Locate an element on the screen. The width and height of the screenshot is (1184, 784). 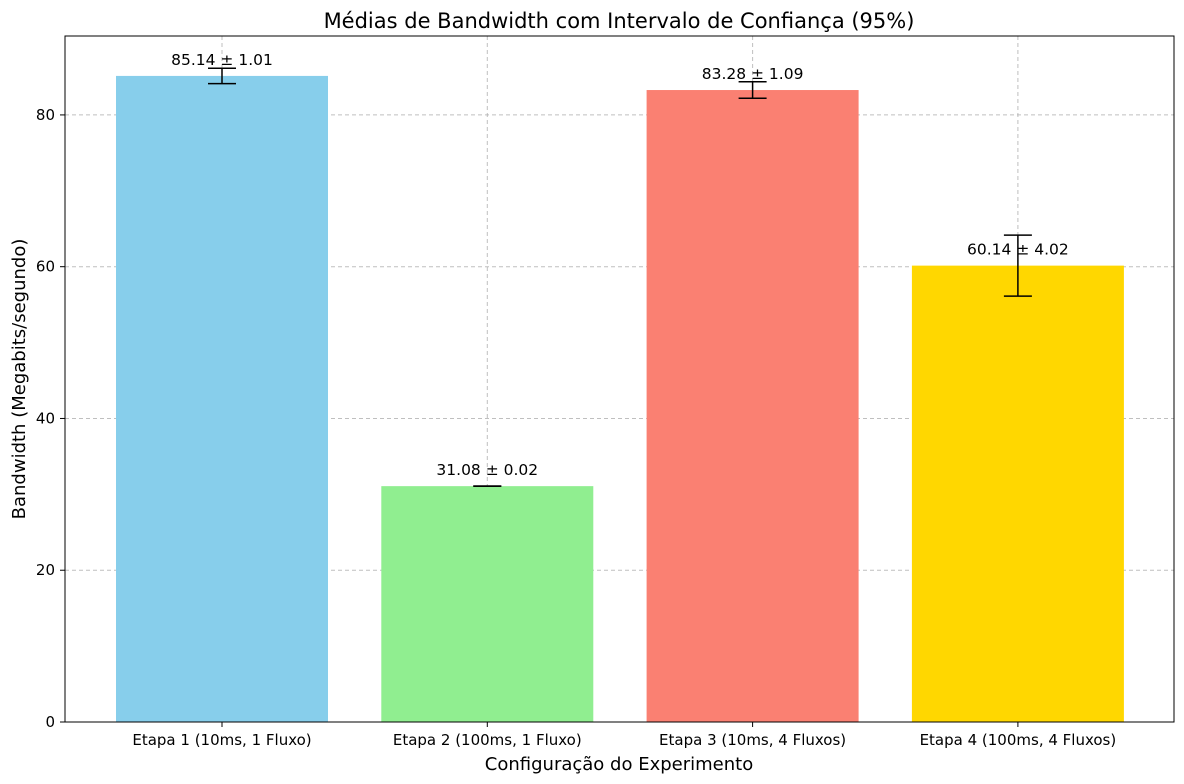
x-tick-label: Etapa 2 (100ms, 1 Fluxo) is located at coordinates (487, 740).